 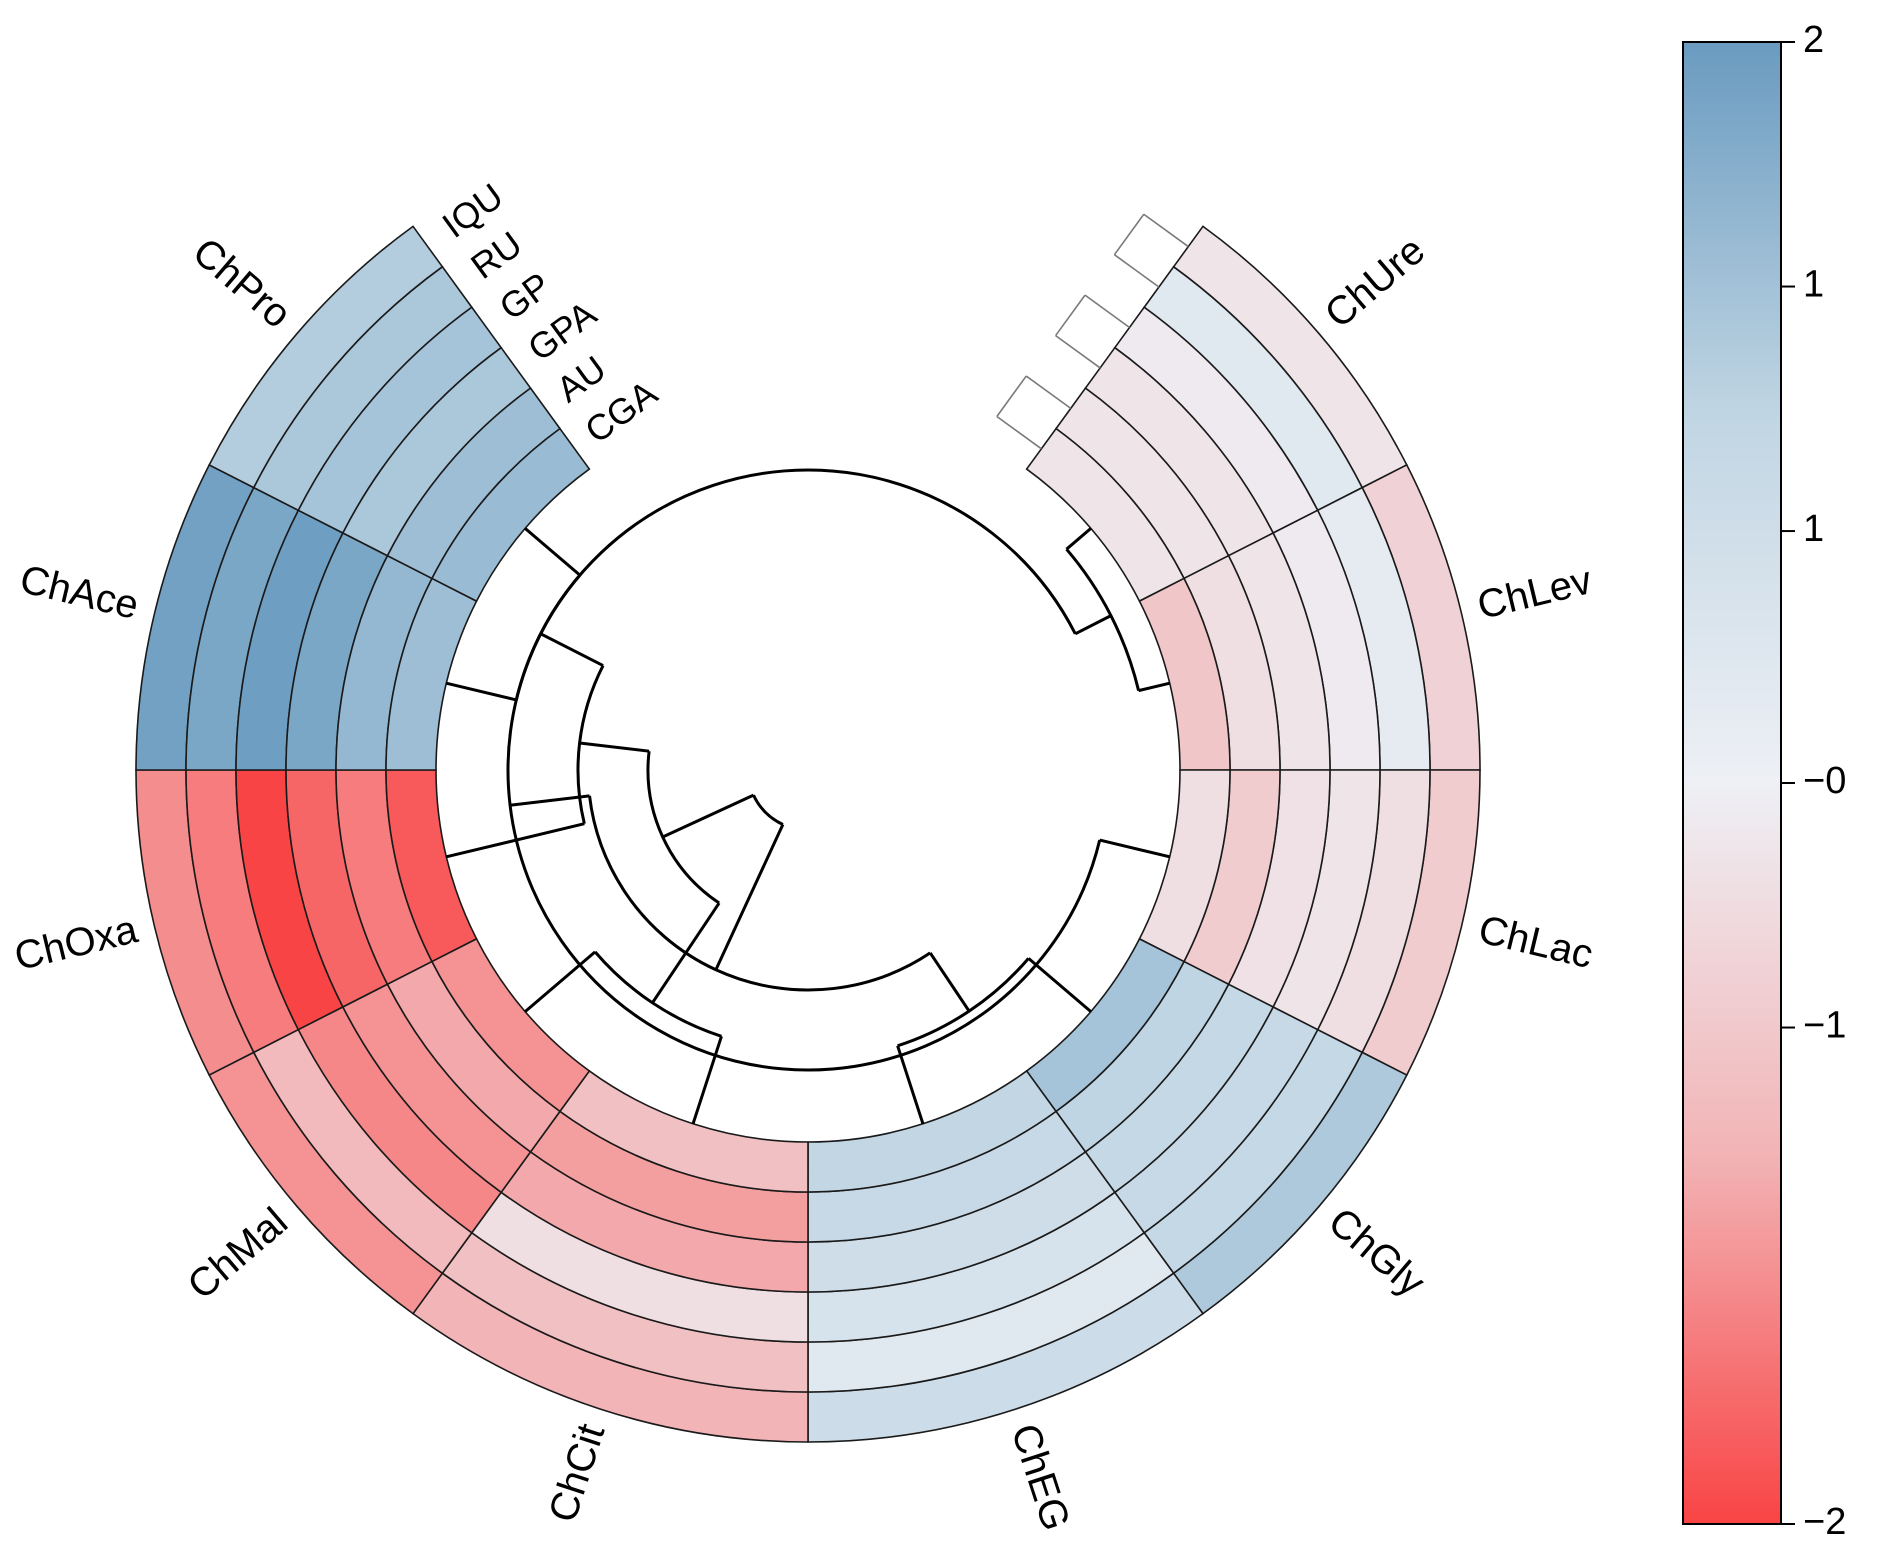 I want to click on heat-cell-cheg-cga, so click(x=932, y=1131).